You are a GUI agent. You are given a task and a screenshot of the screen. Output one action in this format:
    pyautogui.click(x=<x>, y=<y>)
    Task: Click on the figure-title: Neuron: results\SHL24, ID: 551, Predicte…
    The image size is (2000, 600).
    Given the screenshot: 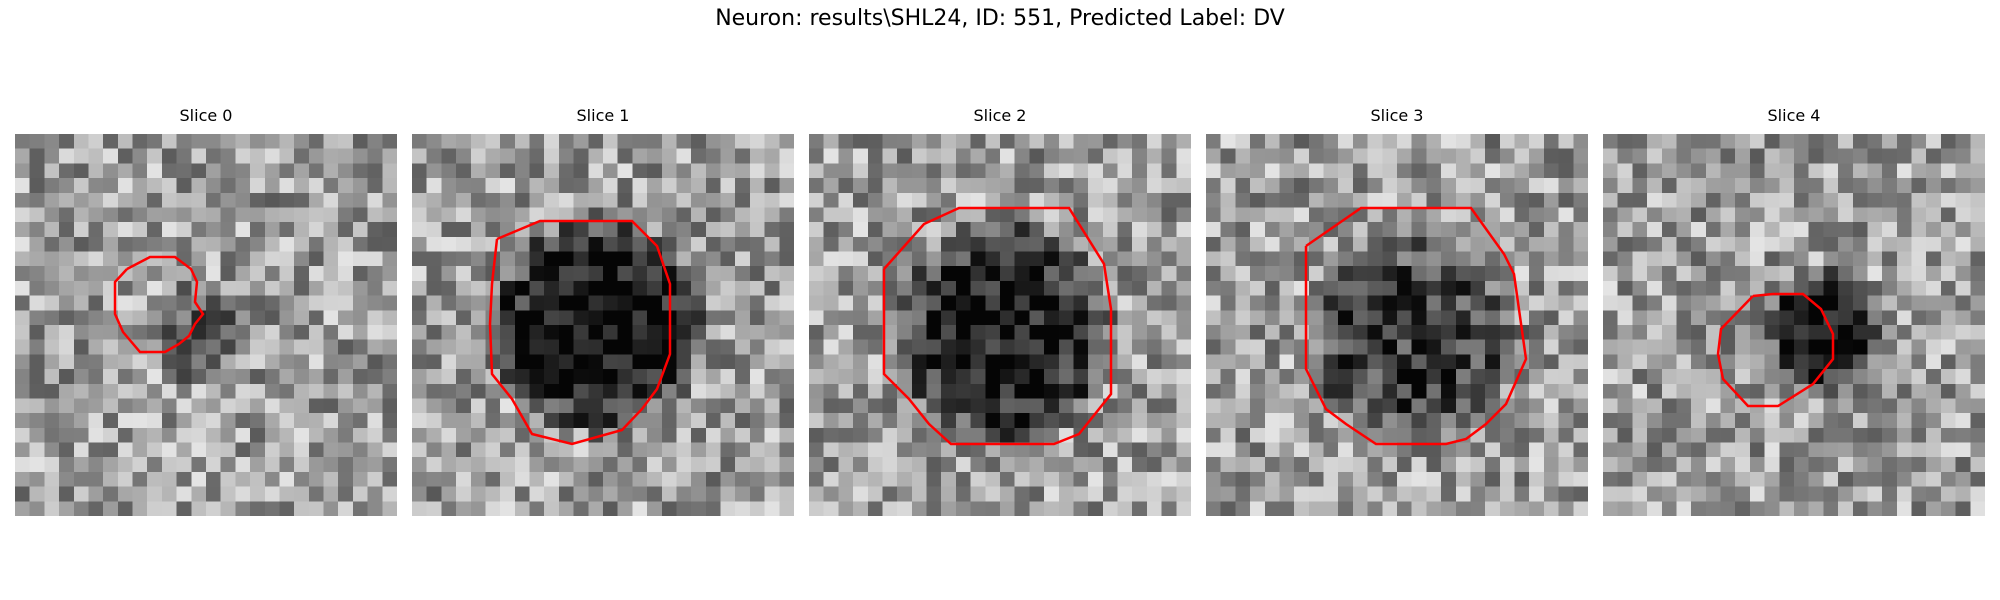 What is the action you would take?
    pyautogui.click(x=1000, y=18)
    